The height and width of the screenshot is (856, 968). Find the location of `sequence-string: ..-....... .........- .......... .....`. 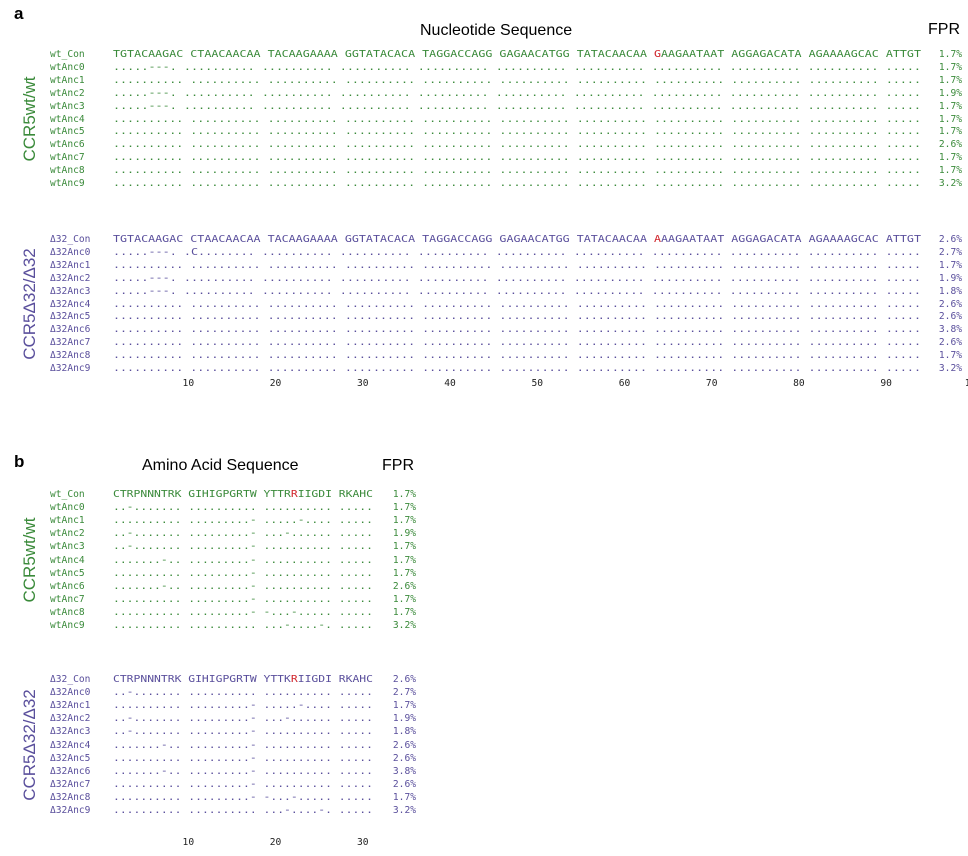

sequence-string: ..-....... .........- .......... ..... is located at coordinates (243, 732).